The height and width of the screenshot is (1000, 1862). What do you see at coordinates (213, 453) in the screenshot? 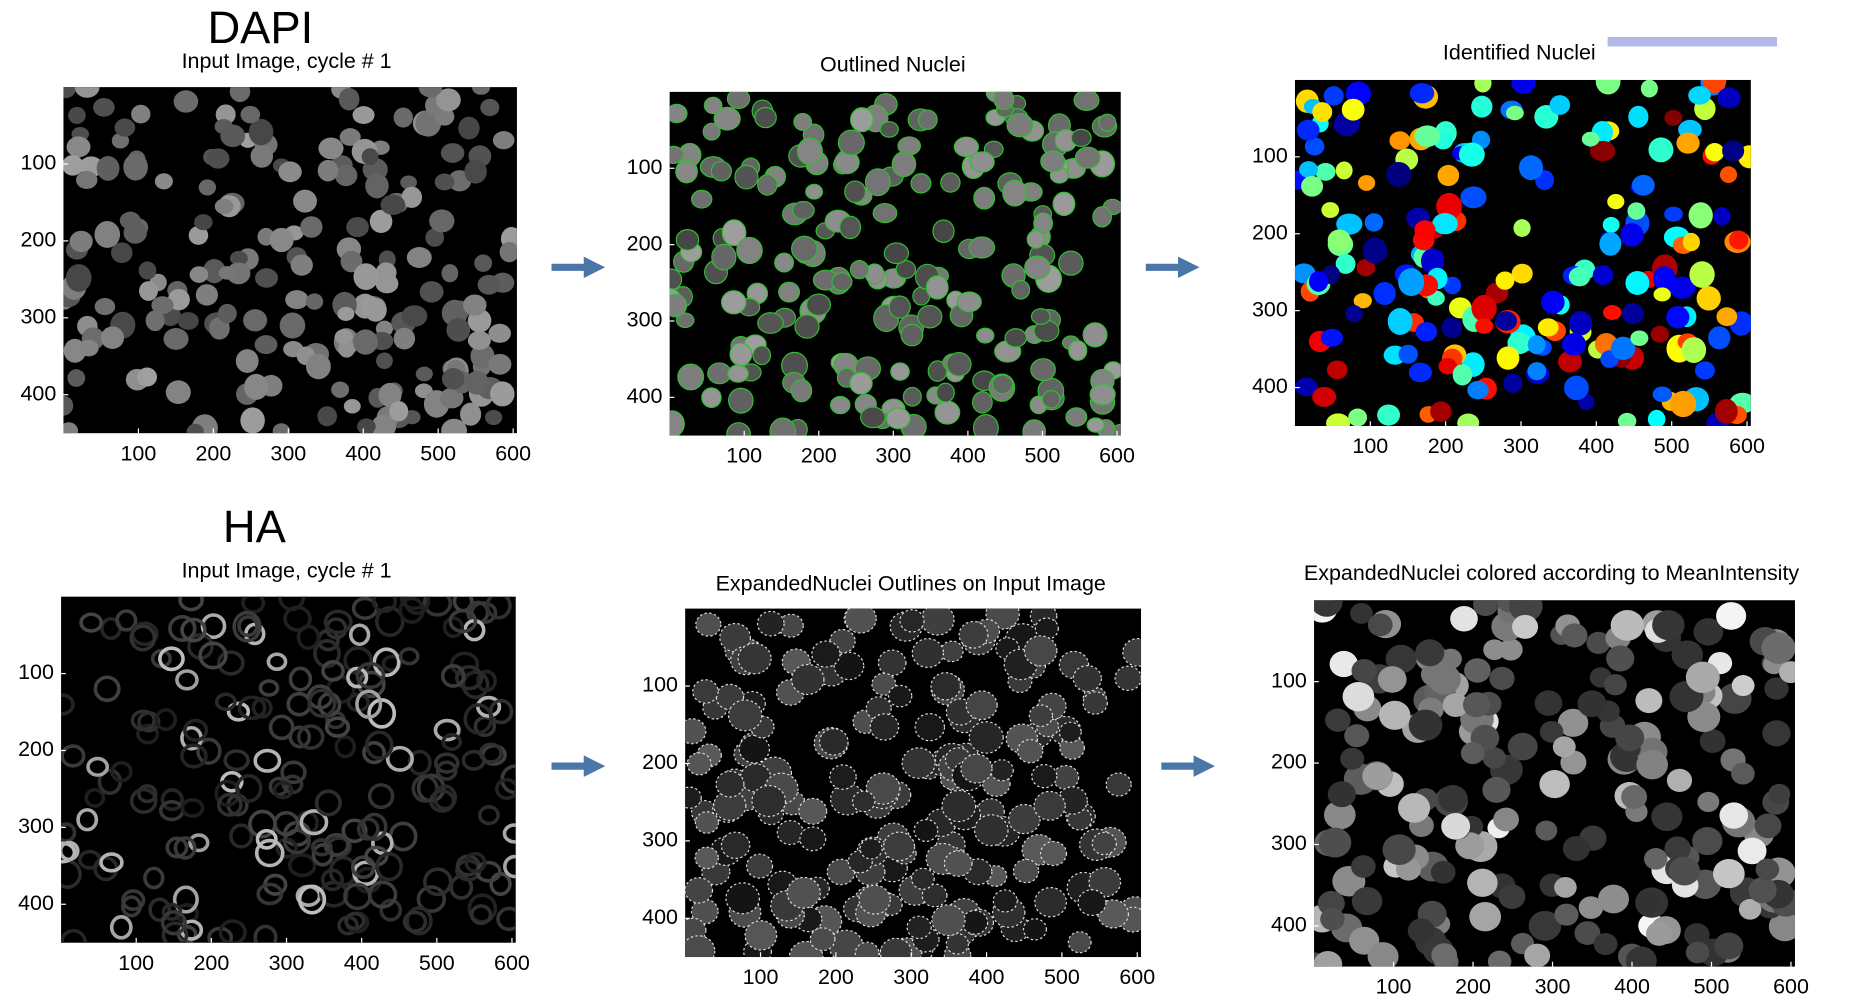
I see `x-tick-label: 200` at bounding box center [213, 453].